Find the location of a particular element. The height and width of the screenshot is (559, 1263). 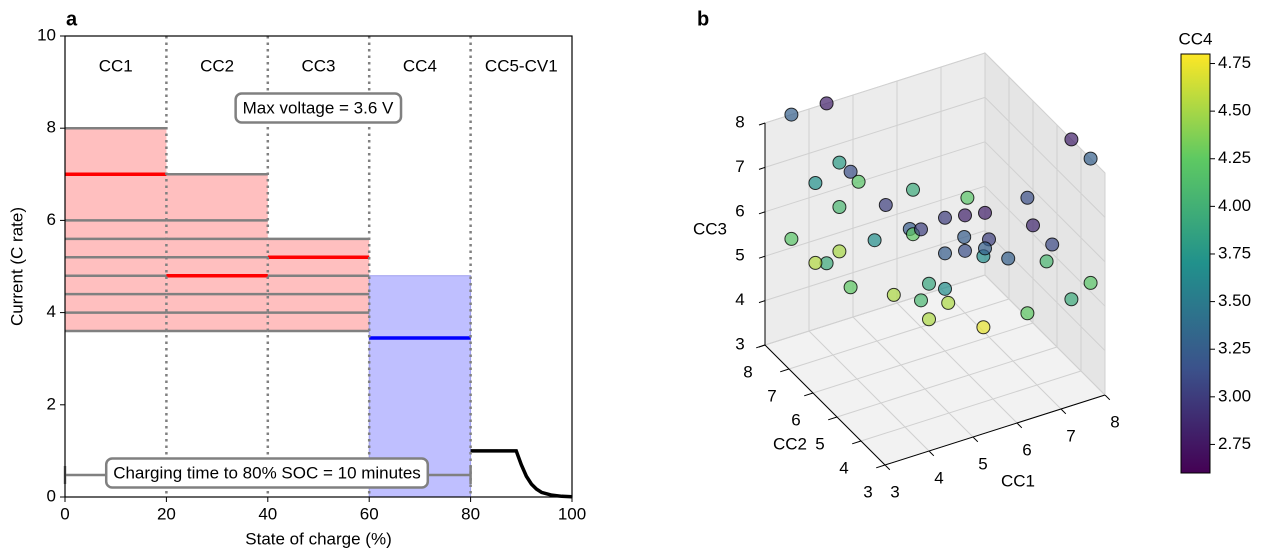

colorbar-label: CC4 is located at coordinates (1195, 38).